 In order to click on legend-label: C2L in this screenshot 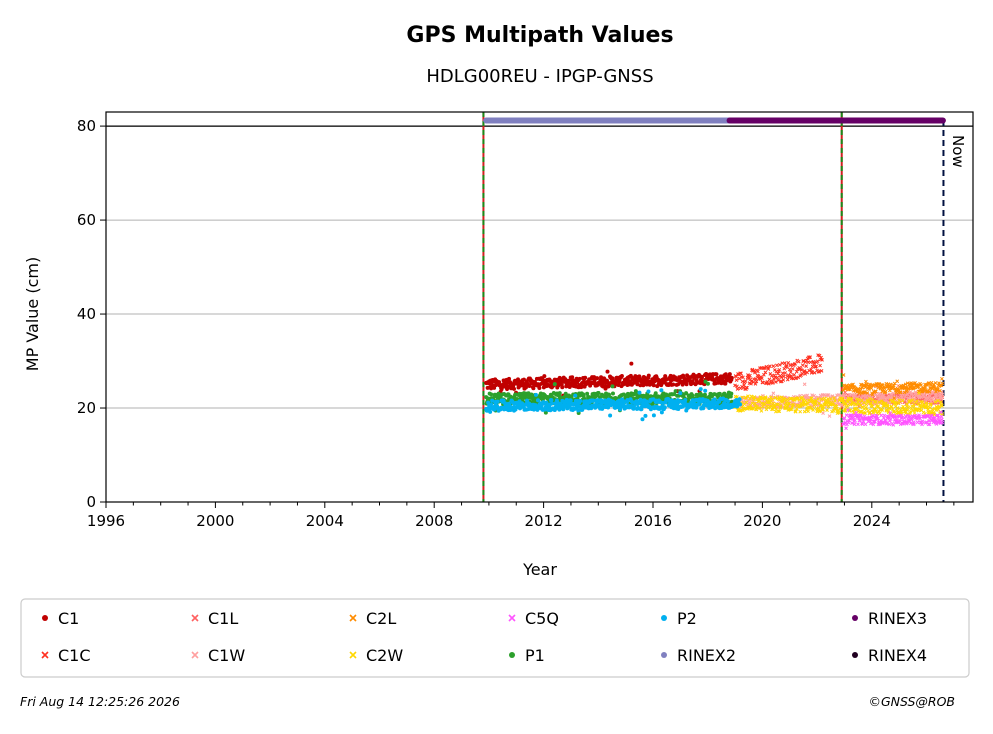, I will do `click(381, 618)`.